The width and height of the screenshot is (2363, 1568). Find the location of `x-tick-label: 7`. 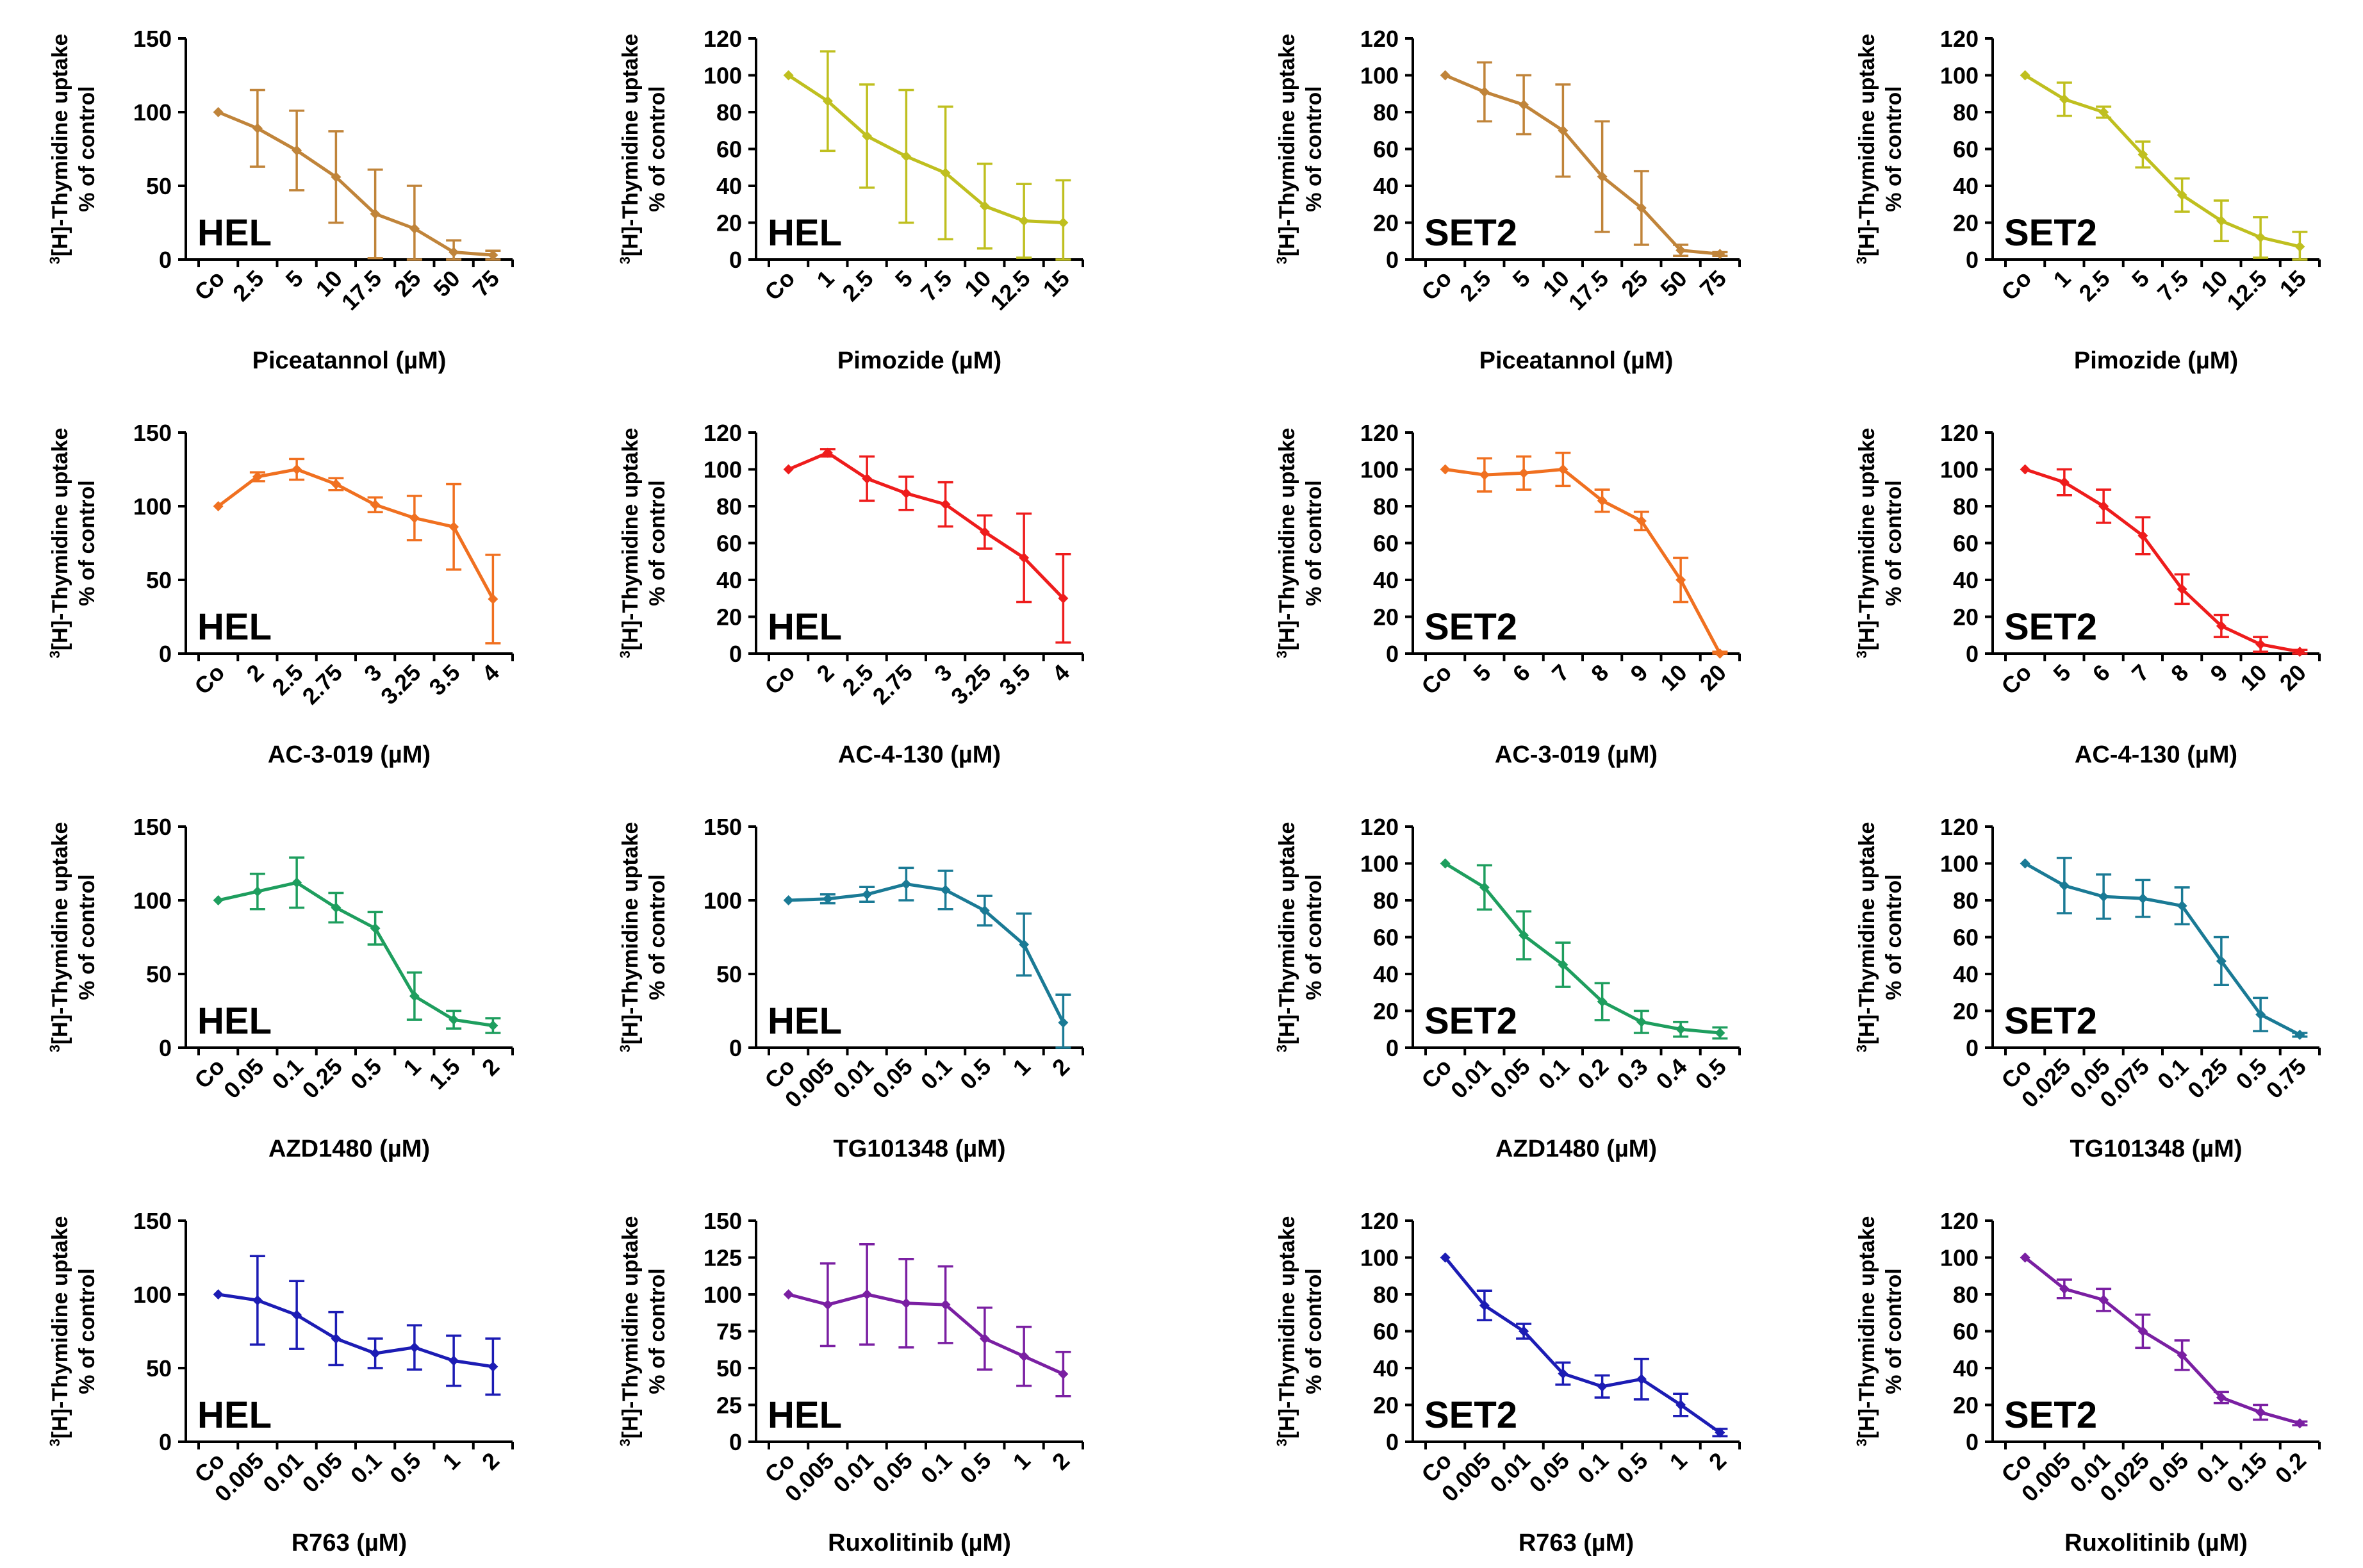

x-tick-label: 7 is located at coordinates (2141, 673).